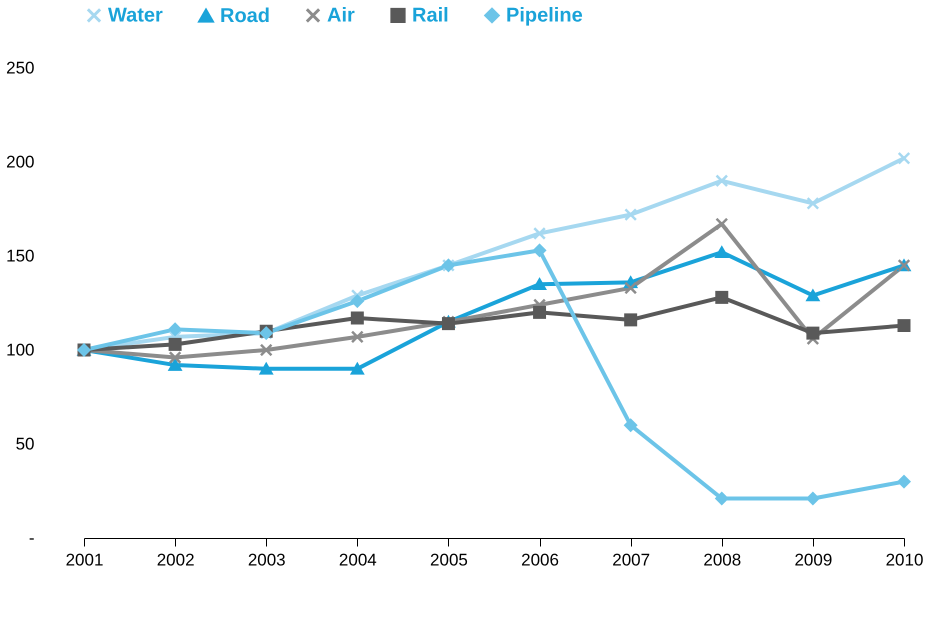 The width and height of the screenshot is (935, 622). I want to click on x-tick-label: 2004, so click(357, 560).